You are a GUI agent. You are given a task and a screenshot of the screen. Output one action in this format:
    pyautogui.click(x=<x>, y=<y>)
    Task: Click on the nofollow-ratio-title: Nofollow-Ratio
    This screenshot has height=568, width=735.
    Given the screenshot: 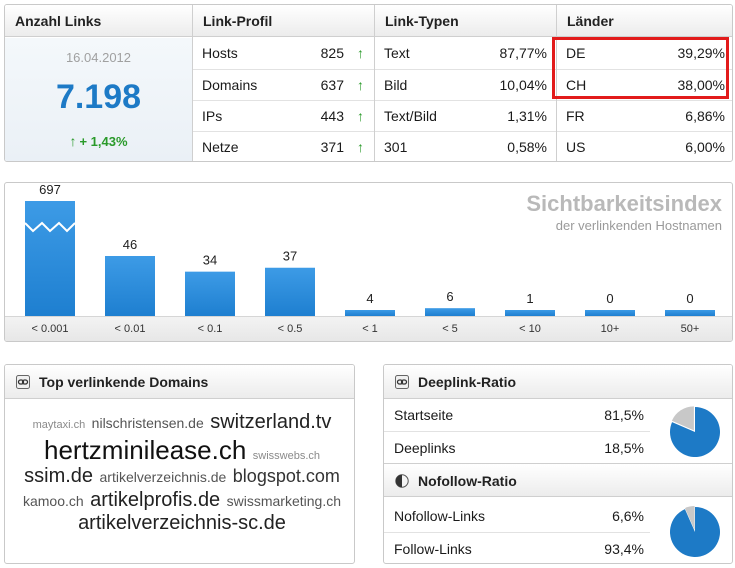 What is the action you would take?
    pyautogui.click(x=467, y=481)
    